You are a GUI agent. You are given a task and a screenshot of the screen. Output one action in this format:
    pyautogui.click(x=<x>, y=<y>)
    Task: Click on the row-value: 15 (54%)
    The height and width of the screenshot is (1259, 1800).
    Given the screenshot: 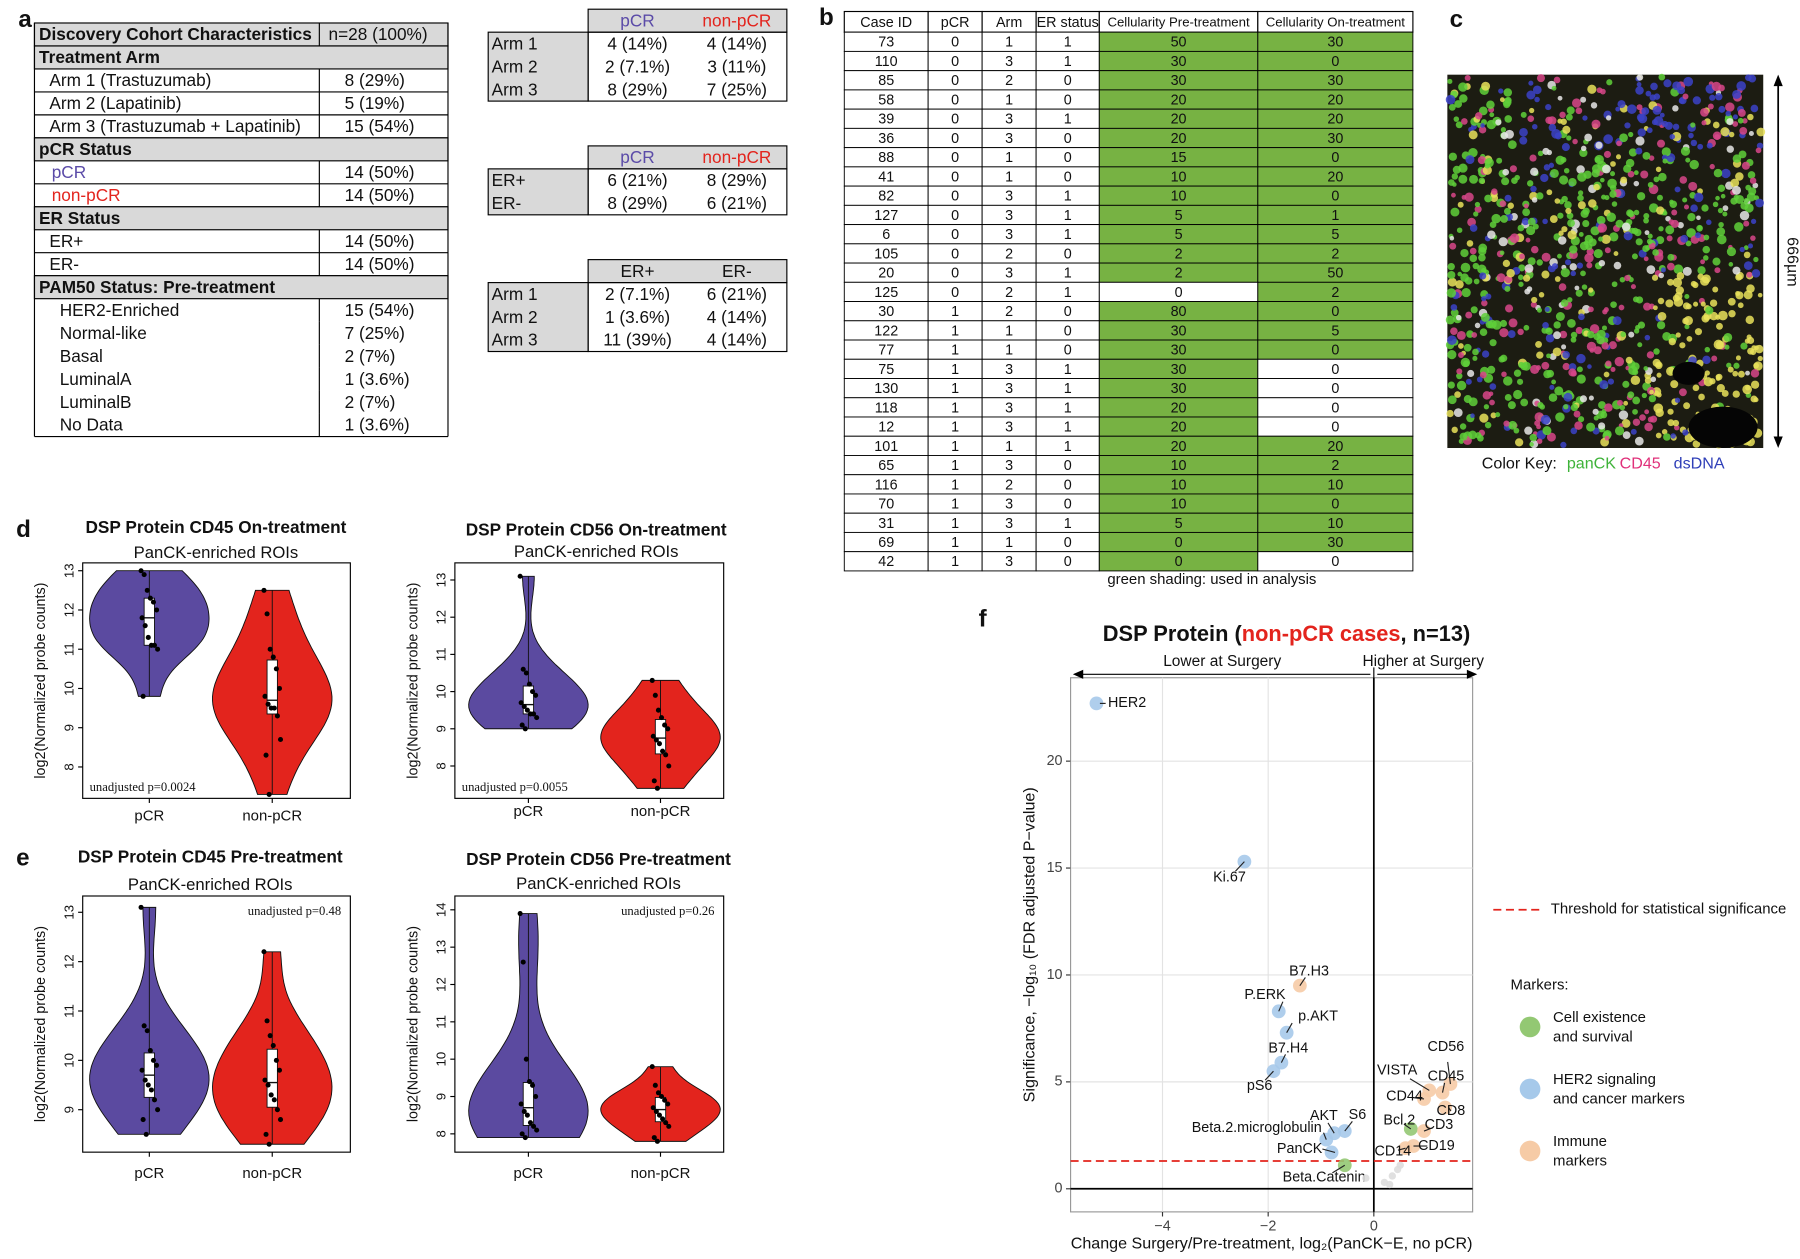 What is the action you would take?
    pyautogui.click(x=380, y=126)
    